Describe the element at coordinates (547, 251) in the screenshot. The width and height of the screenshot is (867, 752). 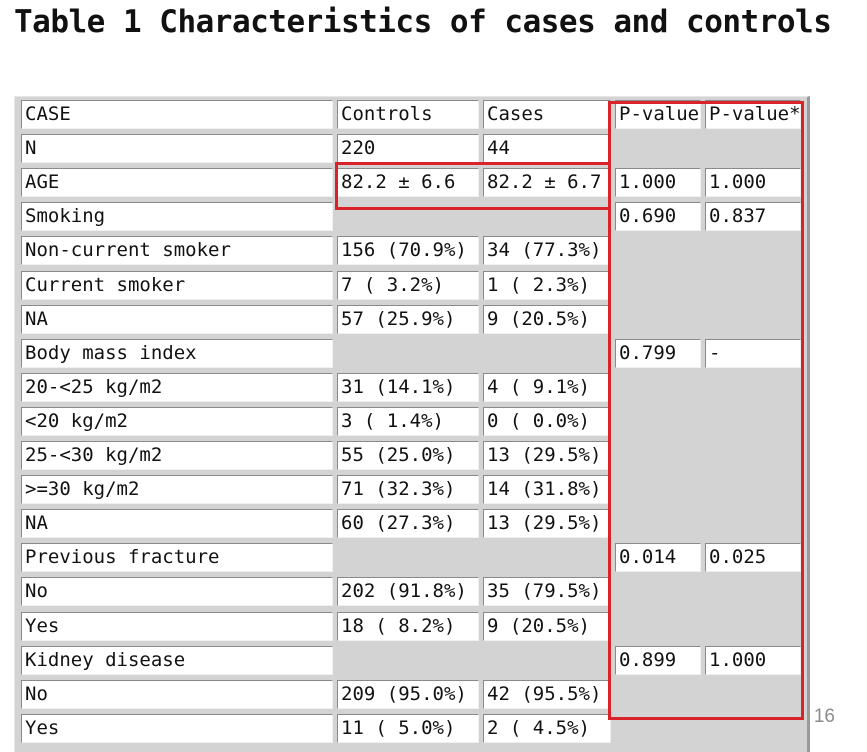
I see `cases-cell: 34 (77.3%)` at that location.